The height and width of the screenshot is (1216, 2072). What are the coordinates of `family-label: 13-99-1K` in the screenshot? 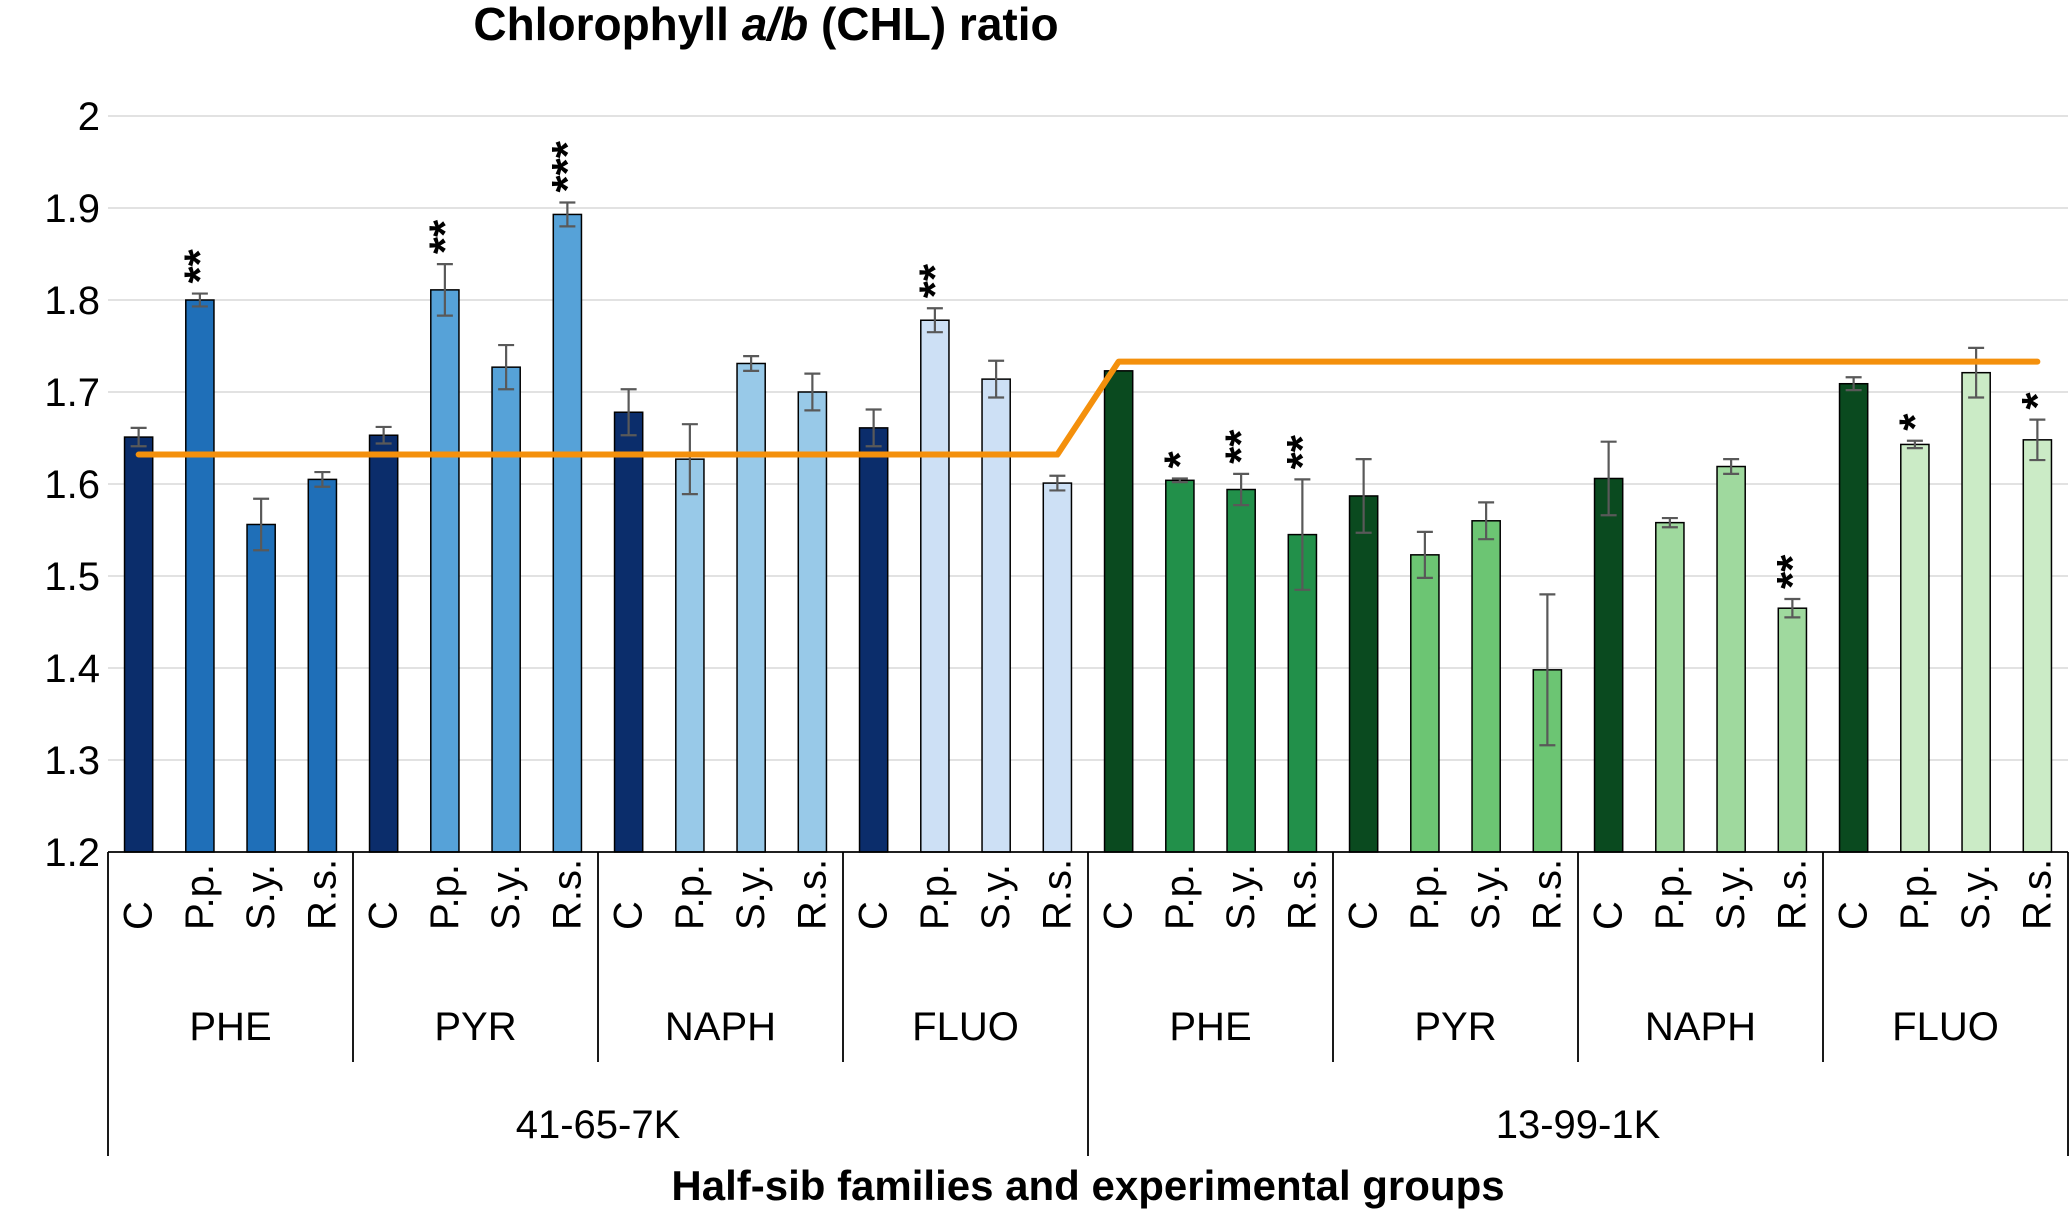 It's located at (1578, 1125).